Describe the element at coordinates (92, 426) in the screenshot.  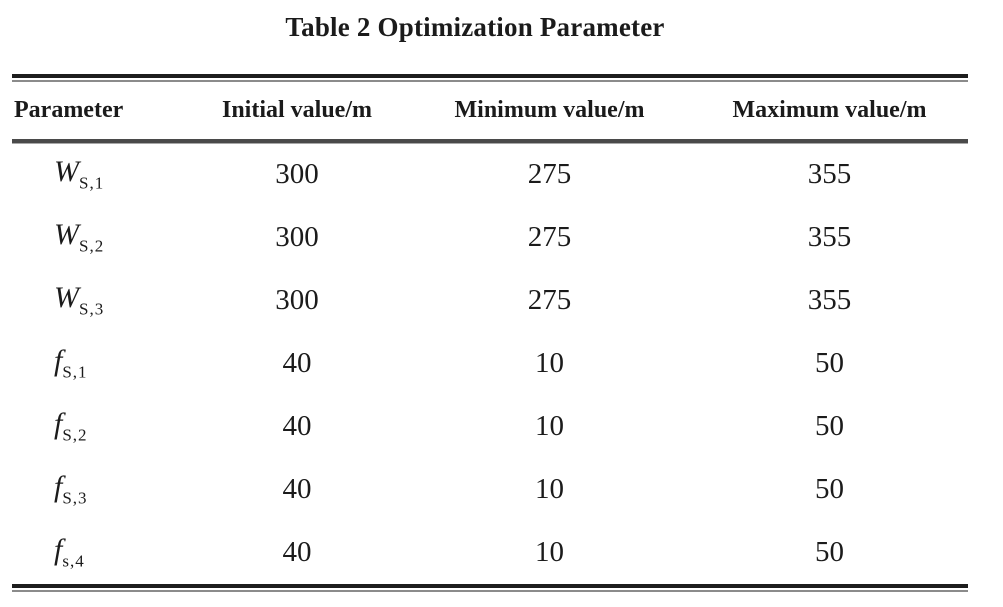
I see `parameter-symbol: fS,2` at that location.